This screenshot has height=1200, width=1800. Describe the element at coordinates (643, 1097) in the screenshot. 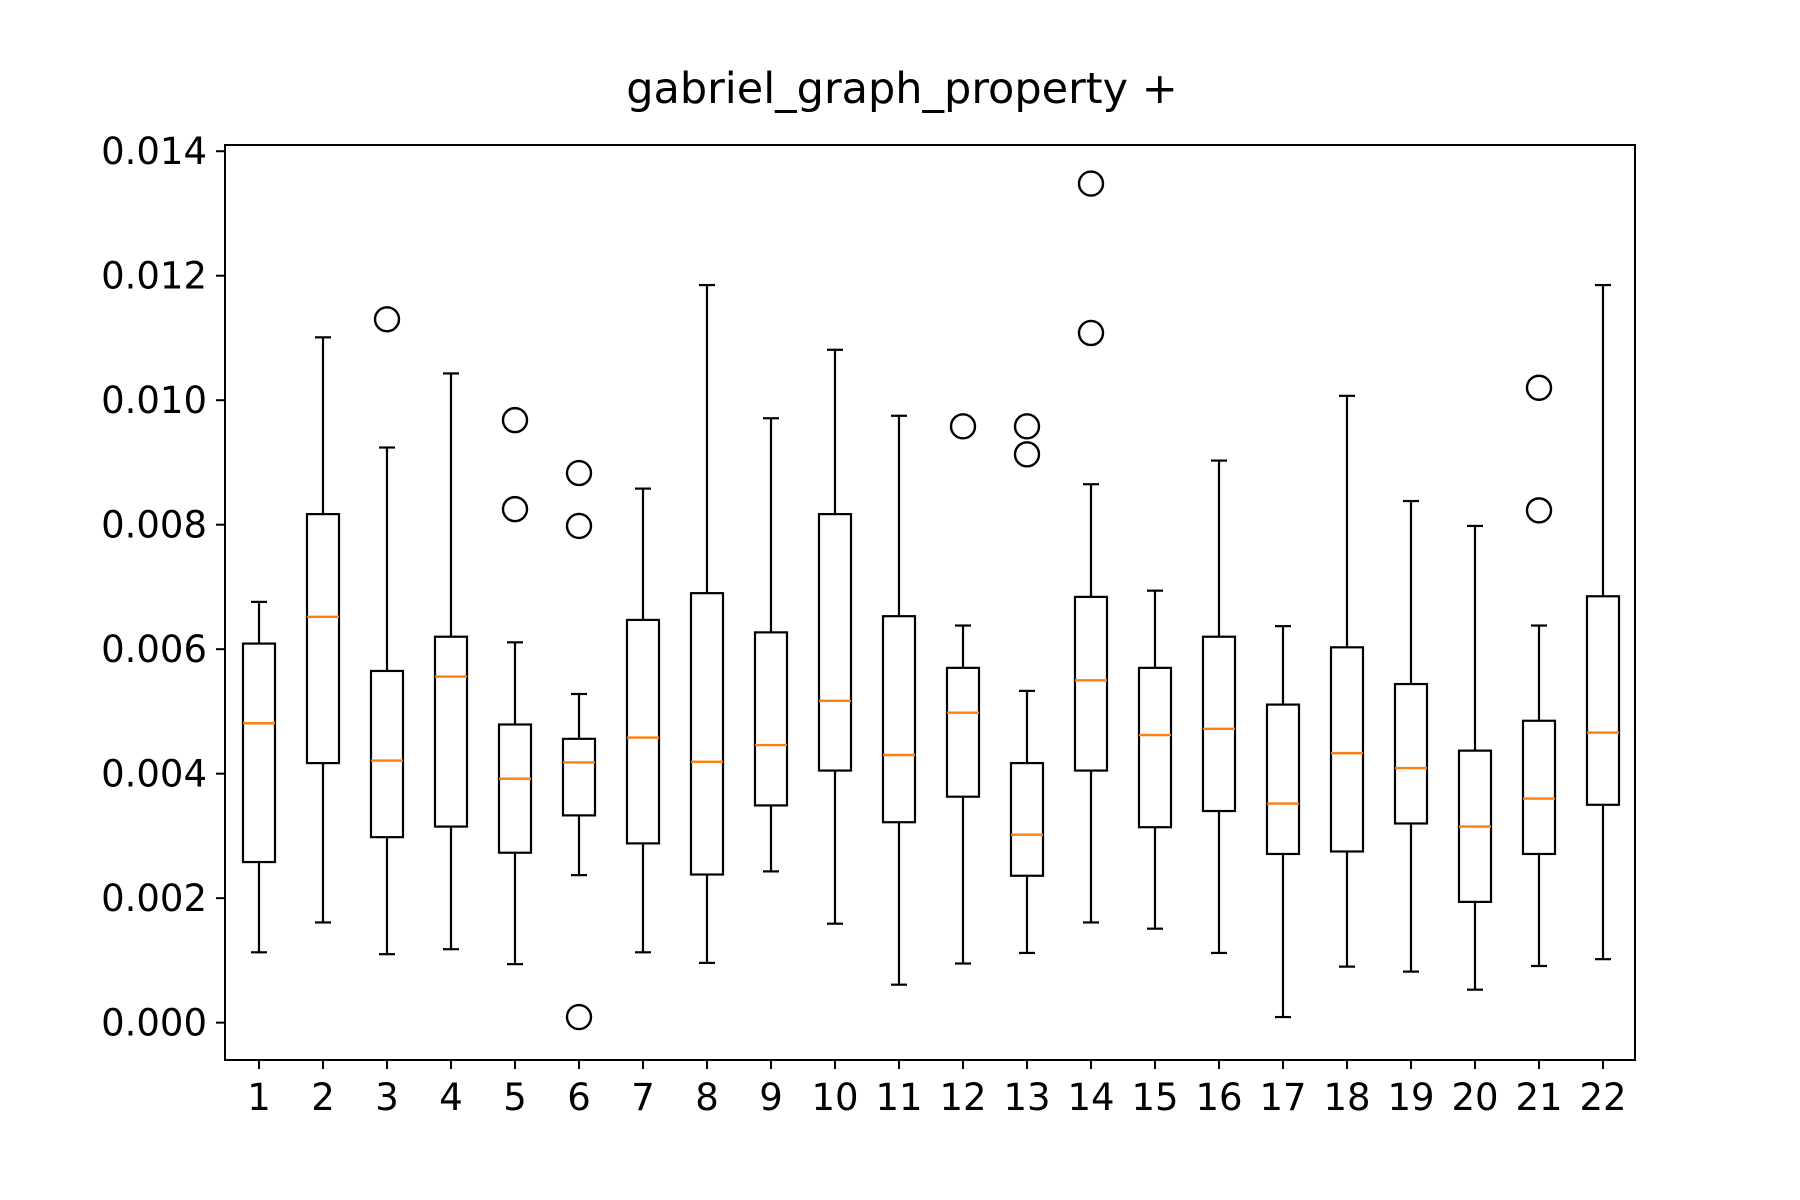

I see `x-tick-label: 7` at that location.